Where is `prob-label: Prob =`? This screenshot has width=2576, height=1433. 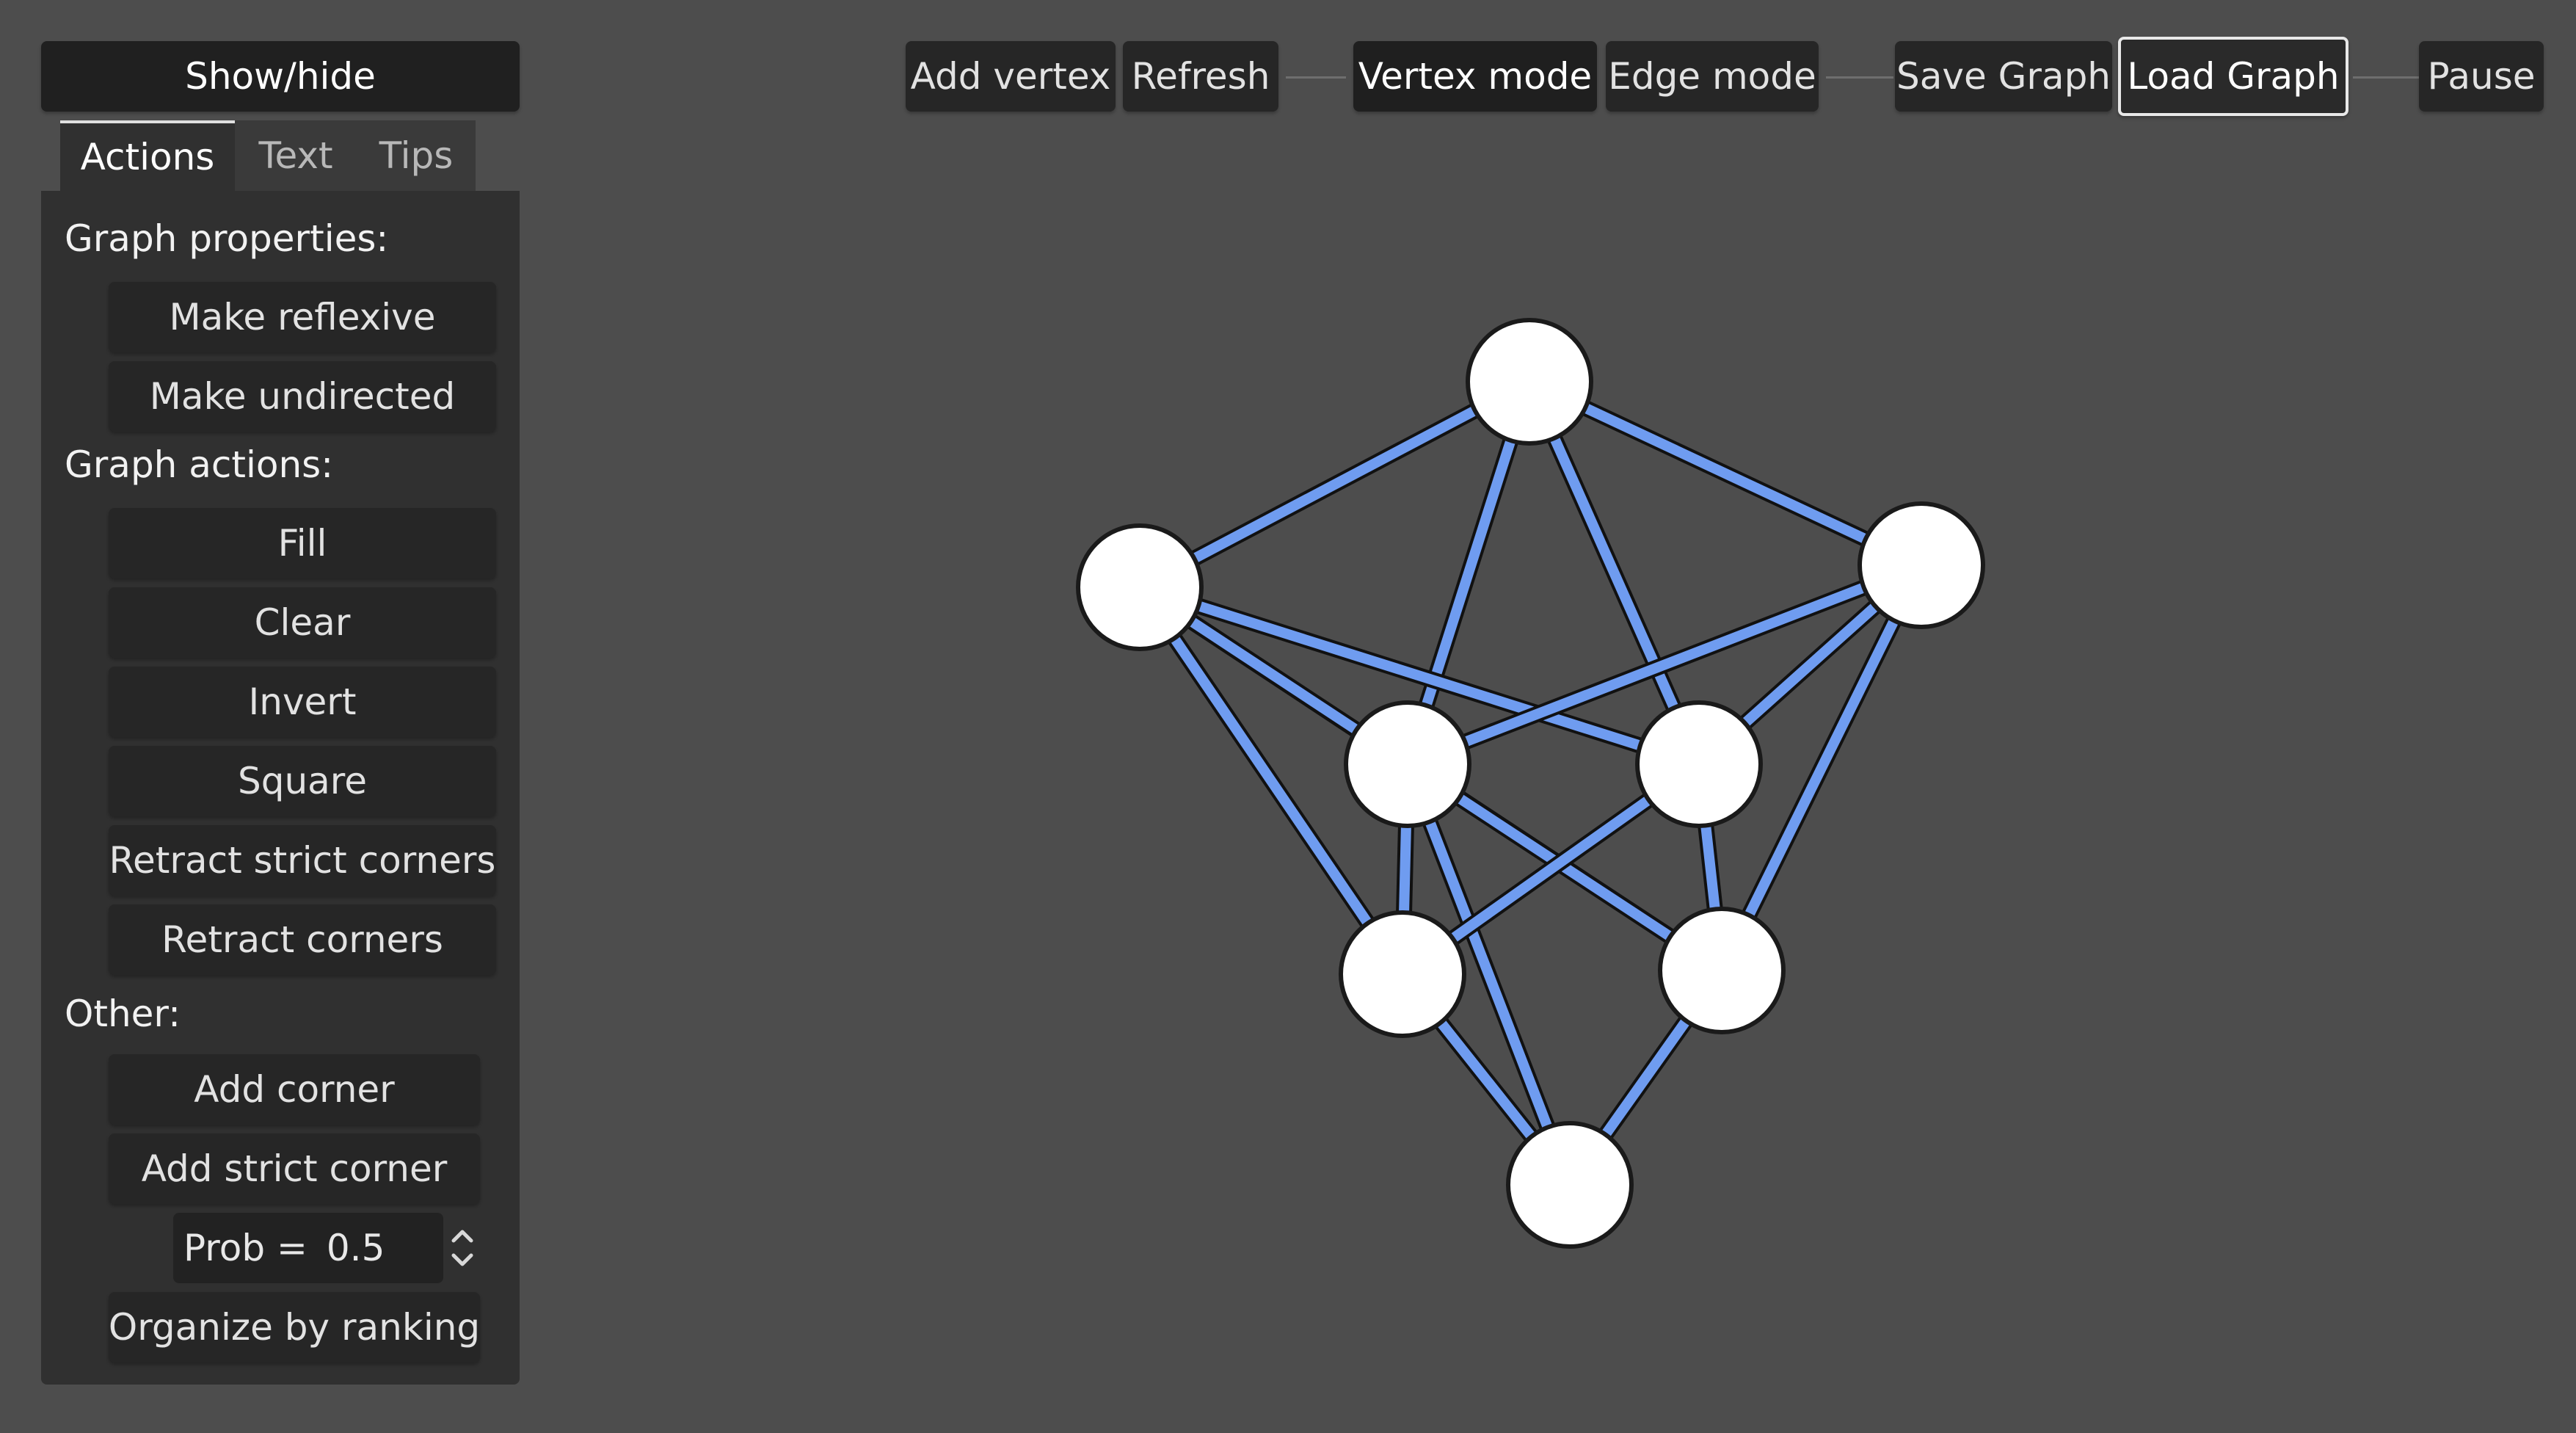 prob-label: Prob = is located at coordinates (245, 1248).